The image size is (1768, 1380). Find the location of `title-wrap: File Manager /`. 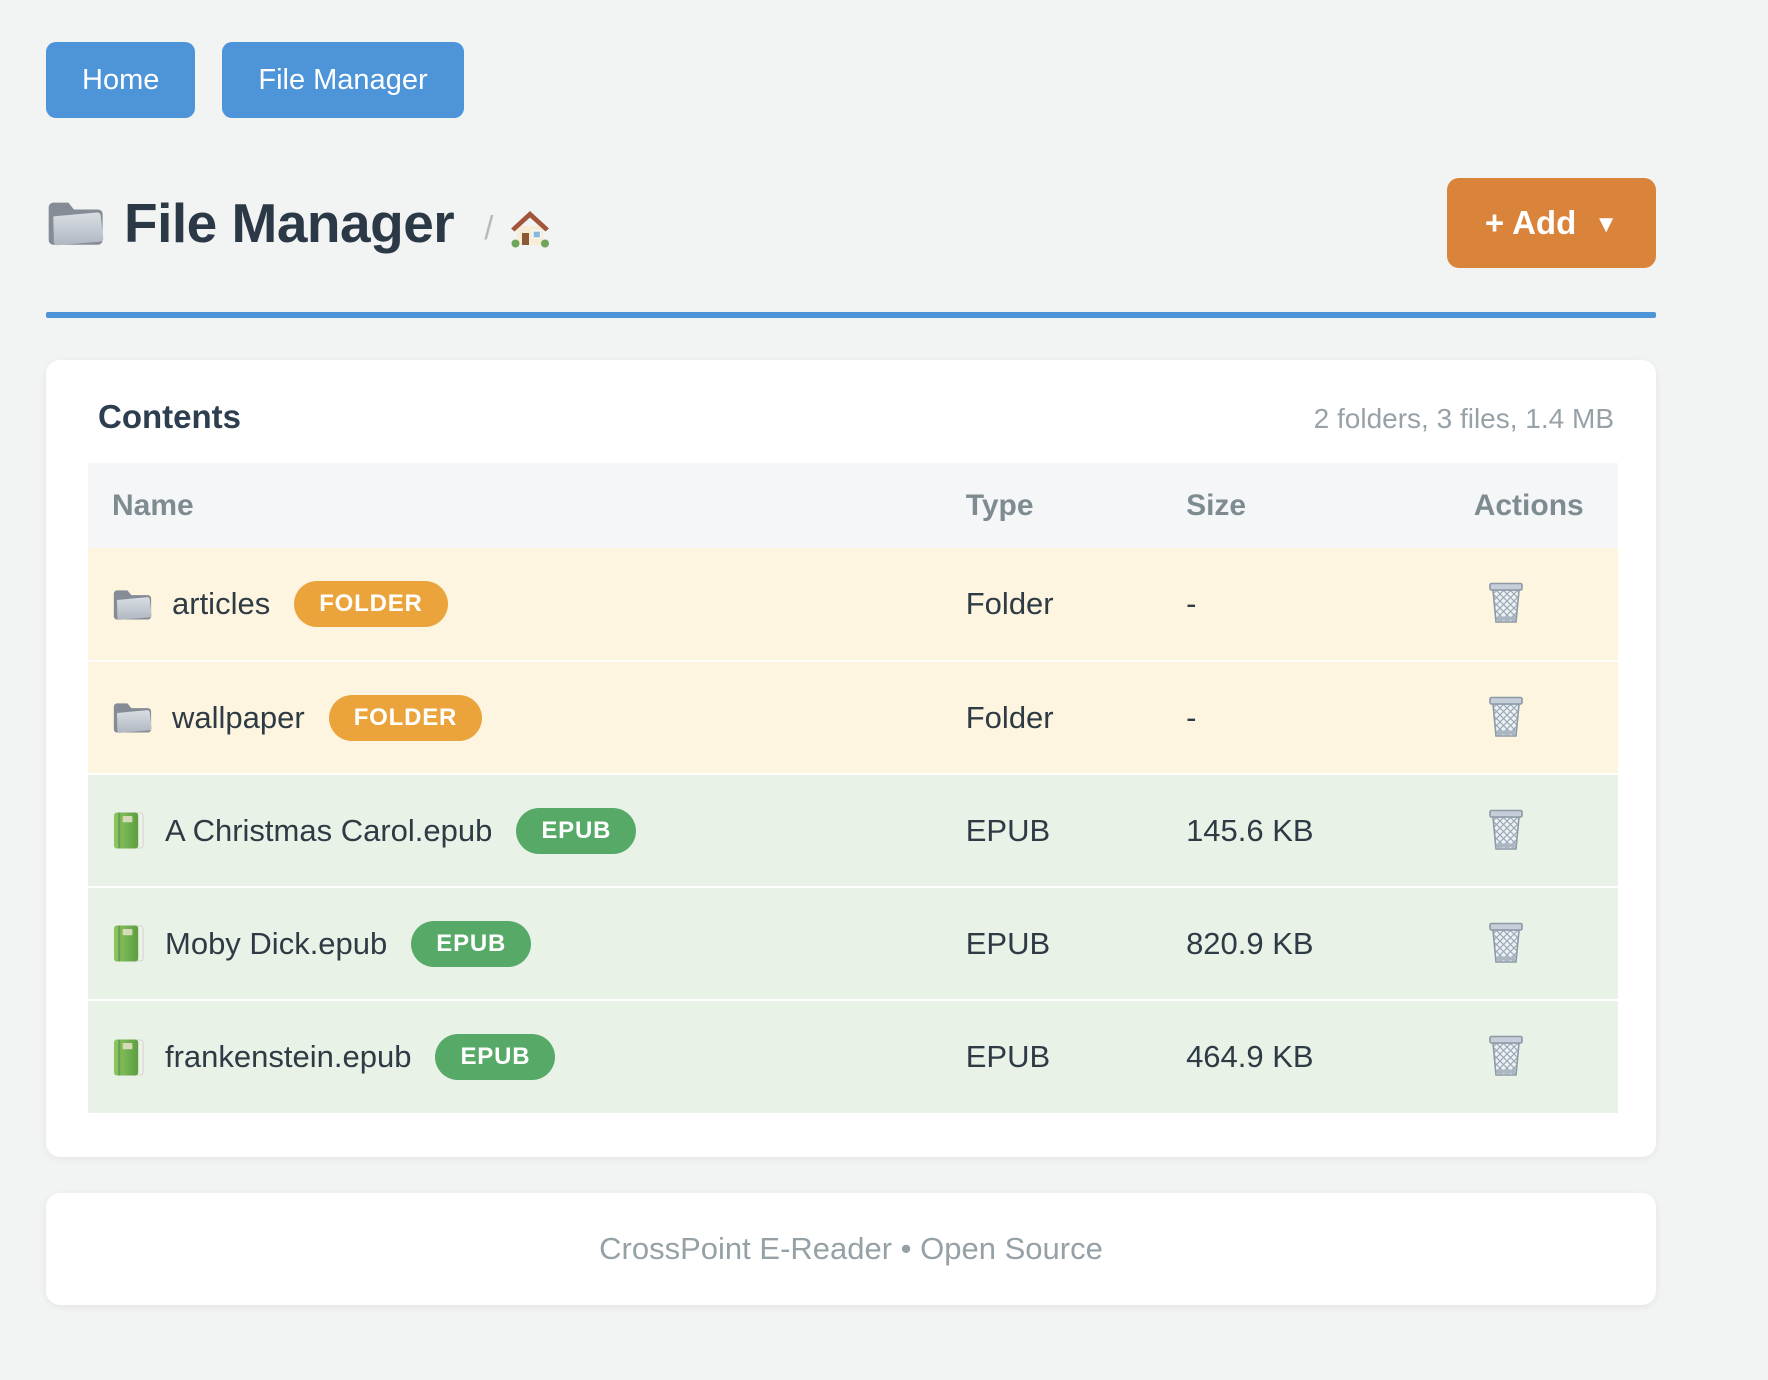

title-wrap: File Manager / is located at coordinates (298, 223).